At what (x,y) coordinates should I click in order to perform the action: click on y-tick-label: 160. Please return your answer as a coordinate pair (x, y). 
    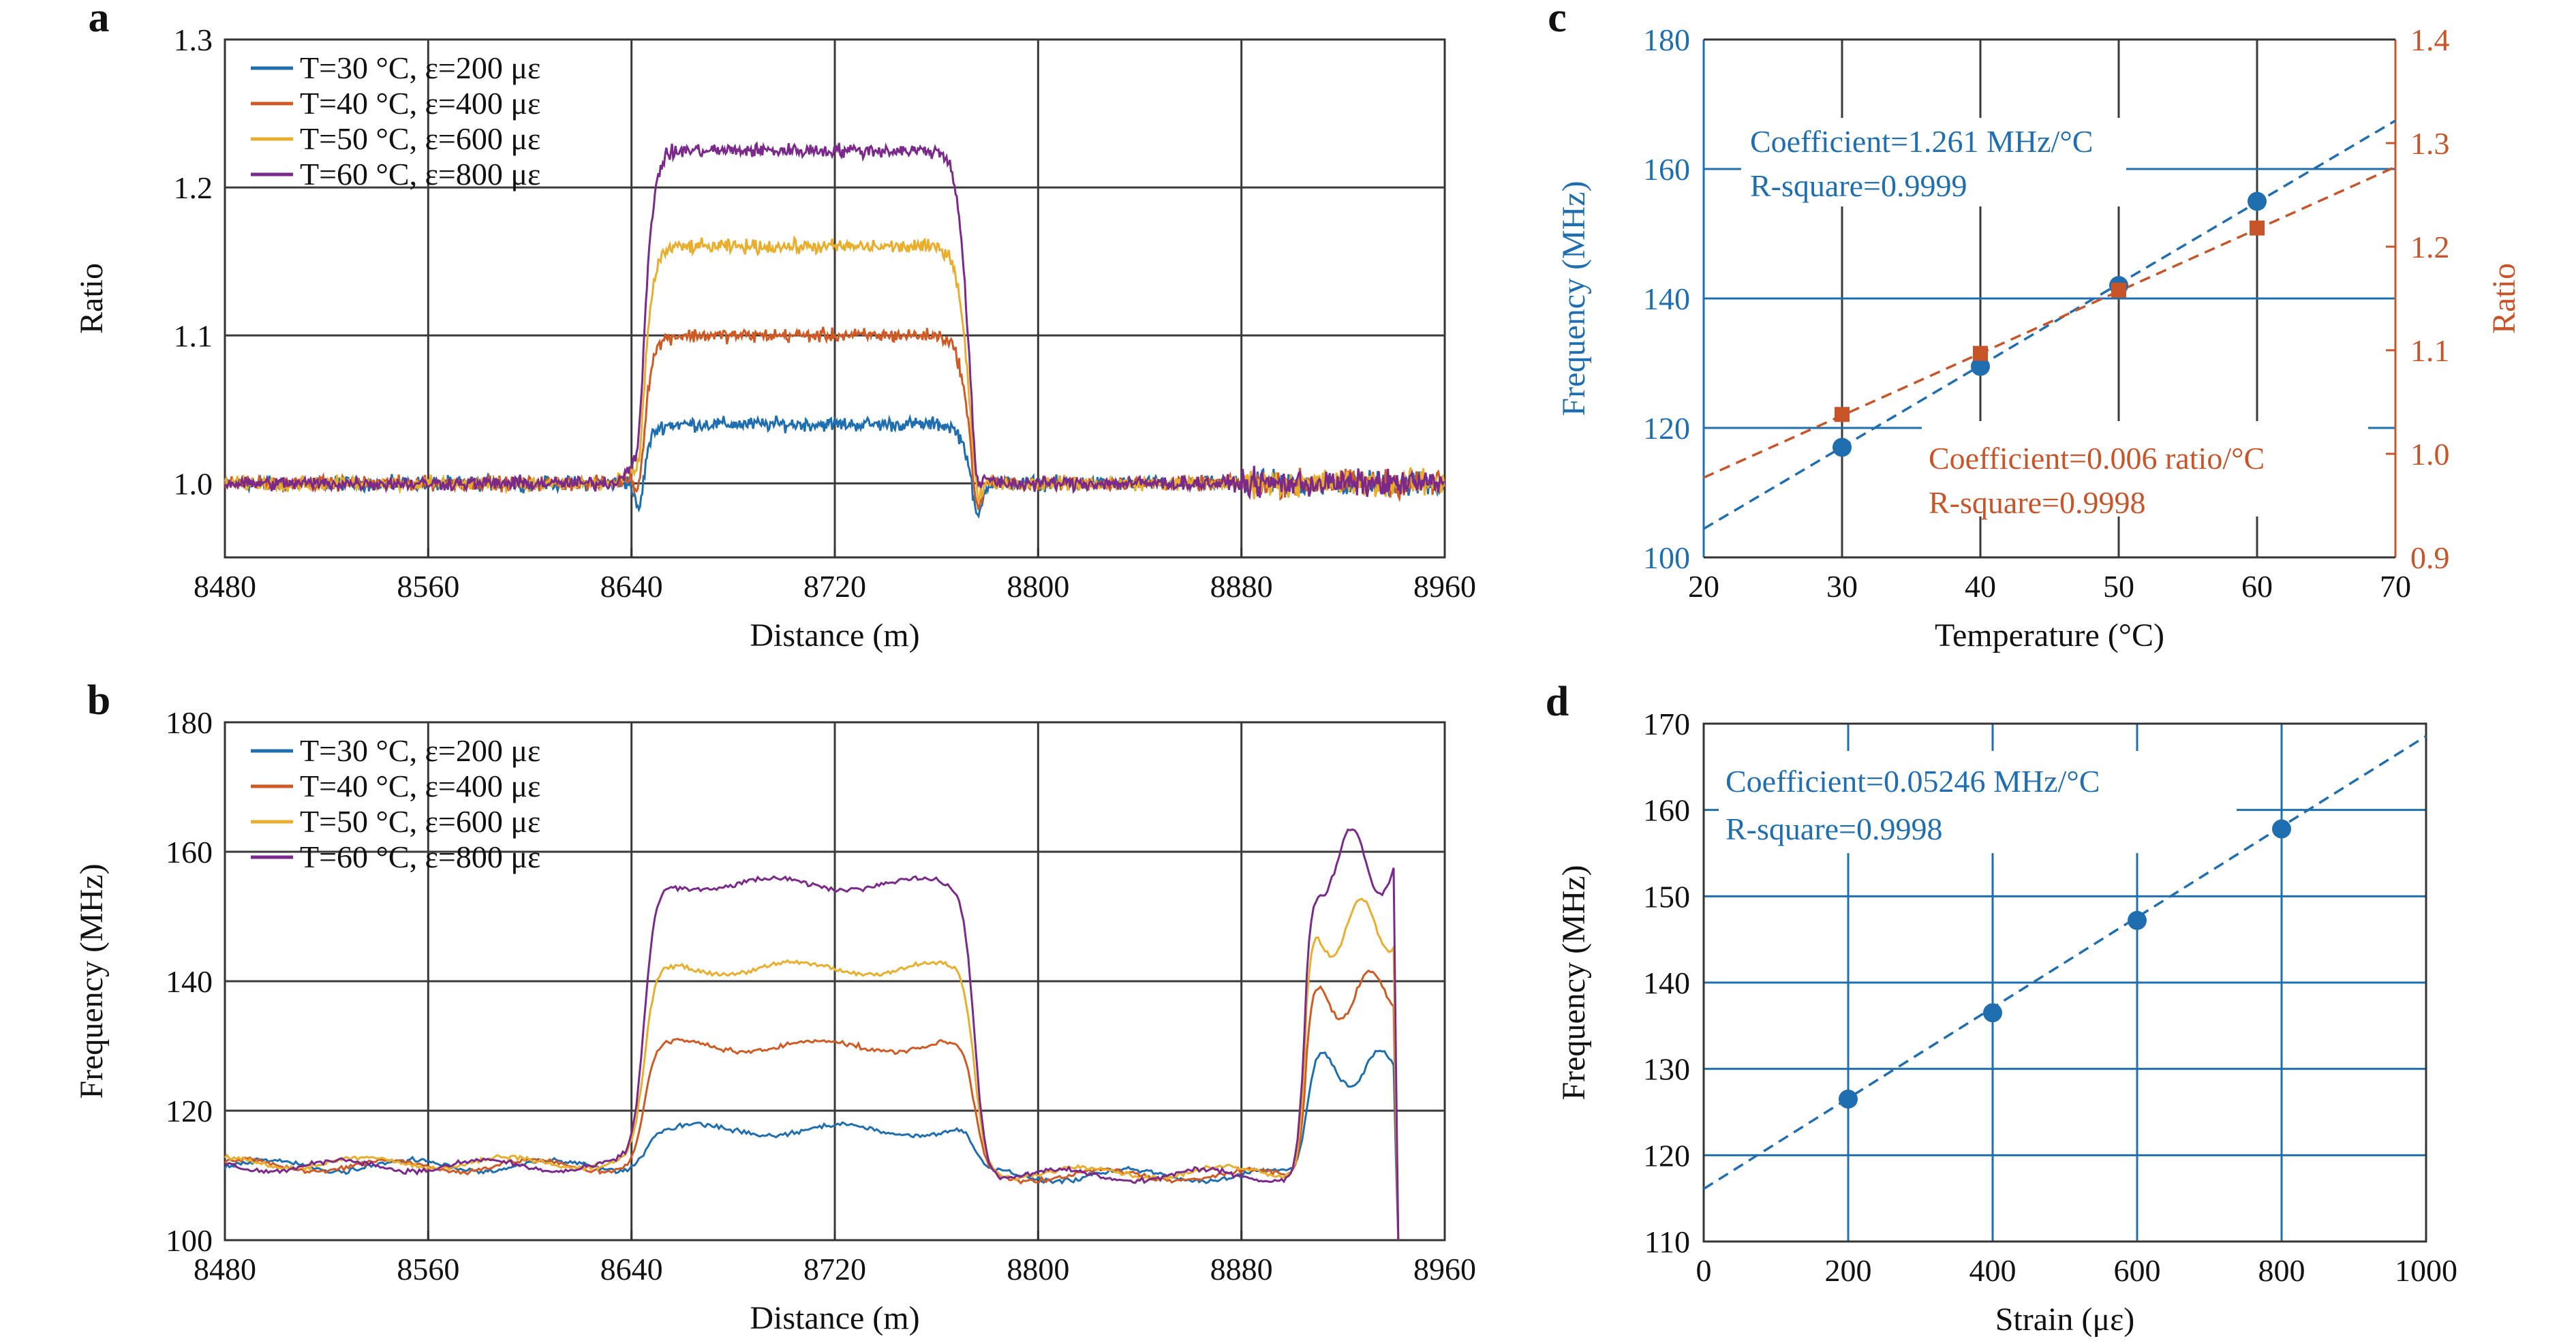
    Looking at the image, I should click on (1667, 810).